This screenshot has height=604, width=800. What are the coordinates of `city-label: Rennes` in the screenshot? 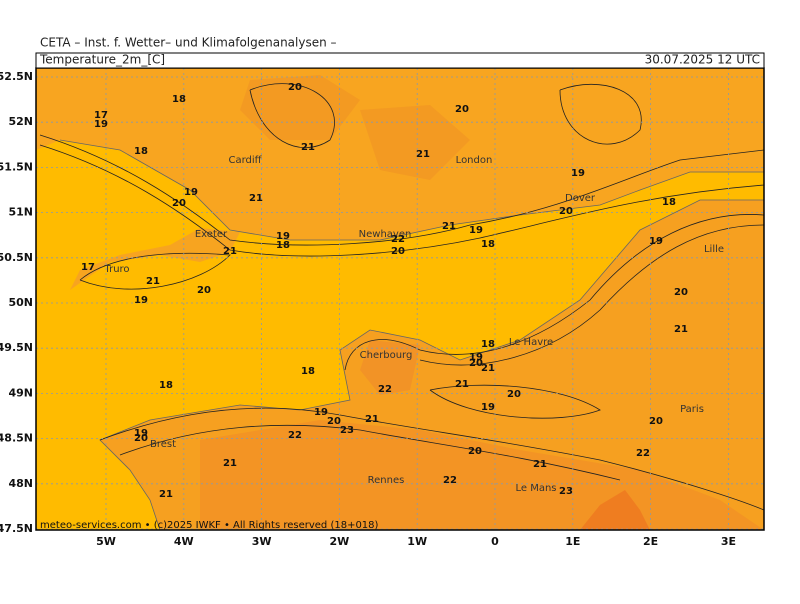 It's located at (386, 480).